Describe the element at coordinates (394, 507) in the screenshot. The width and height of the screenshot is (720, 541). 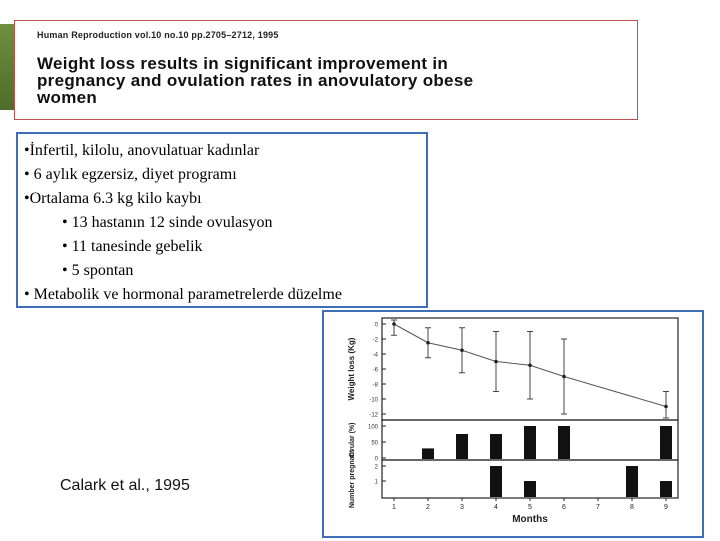
I see `x-tick-label: 1` at that location.